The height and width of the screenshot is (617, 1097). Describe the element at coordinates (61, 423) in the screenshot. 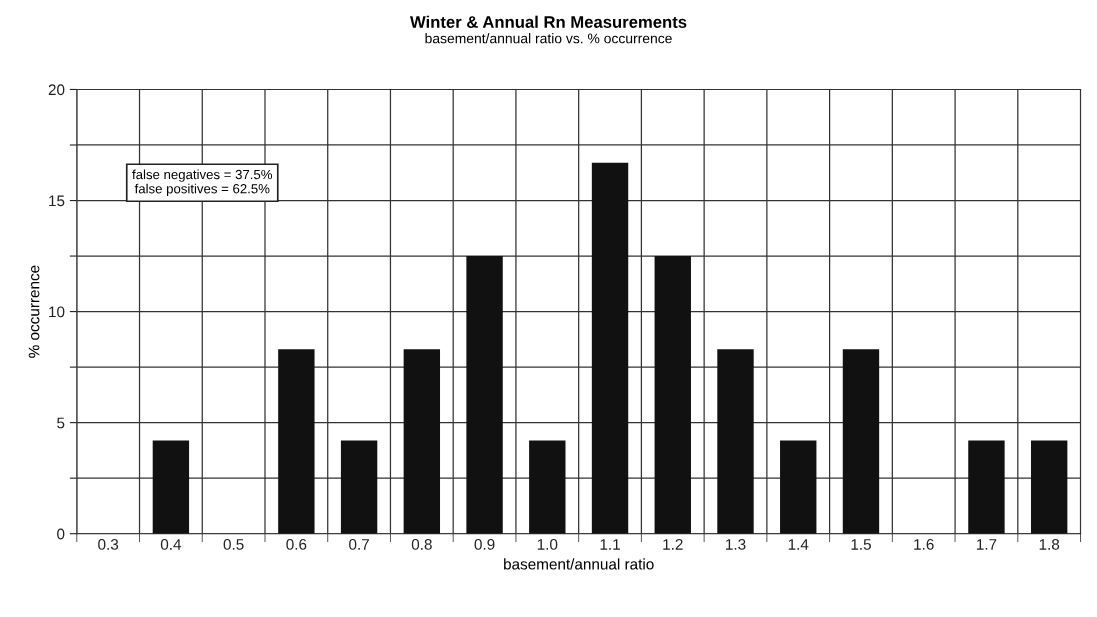

I see `y-tick-label: 5` at that location.